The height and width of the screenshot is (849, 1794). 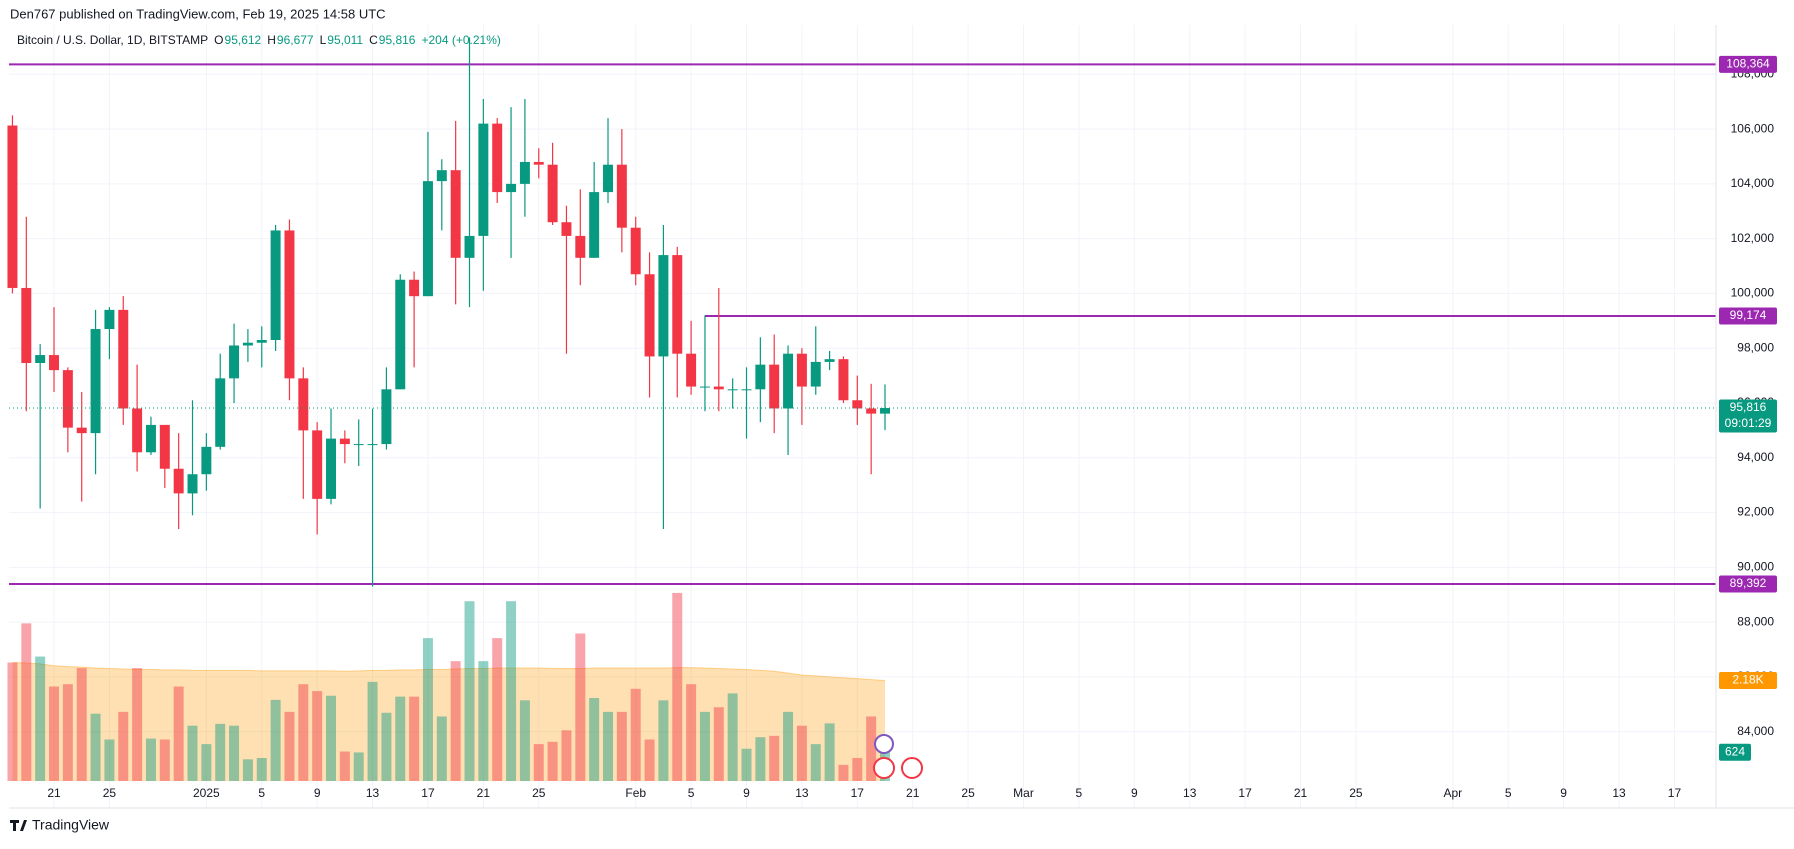 I want to click on x-tick-label: Feb, so click(x=635, y=793).